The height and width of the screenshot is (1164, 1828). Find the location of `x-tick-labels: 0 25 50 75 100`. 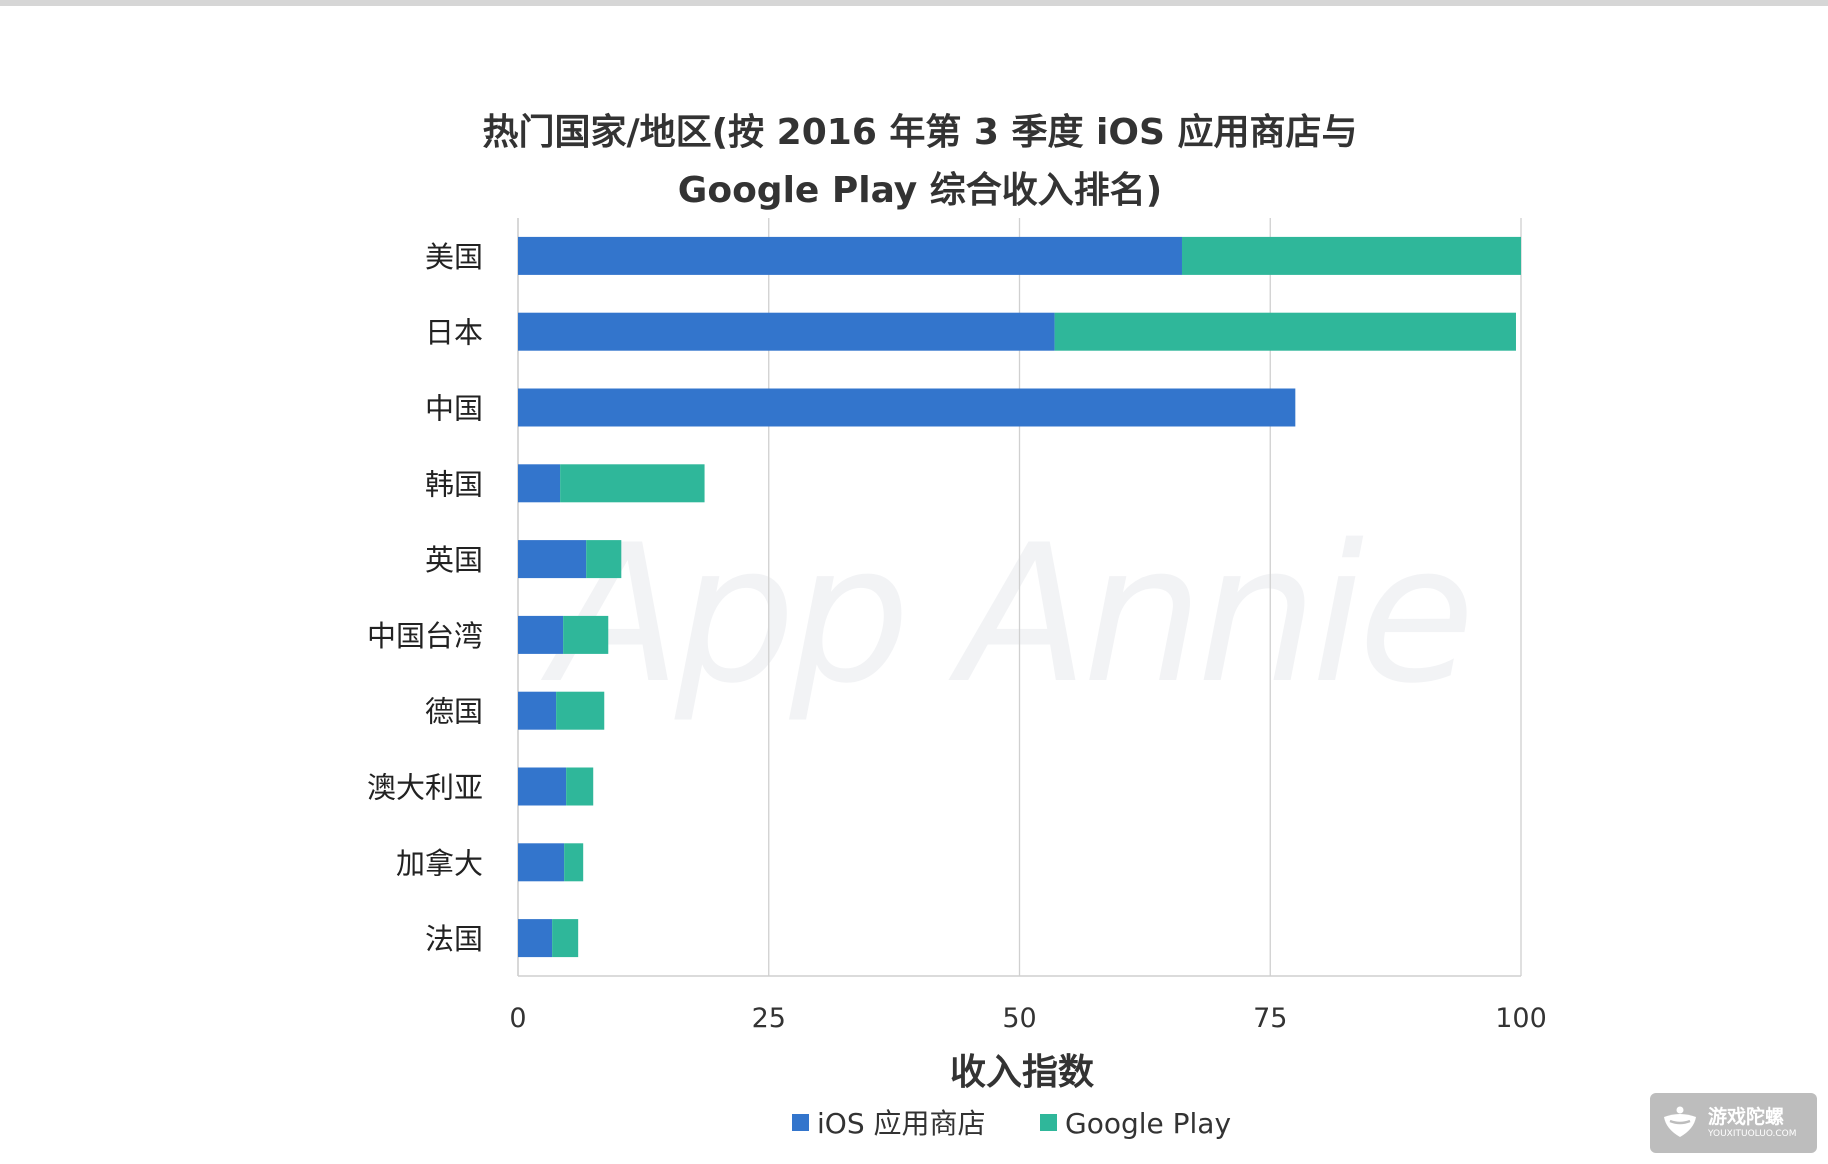

x-tick-labels: 0 25 50 75 100 is located at coordinates (1027, 1018).